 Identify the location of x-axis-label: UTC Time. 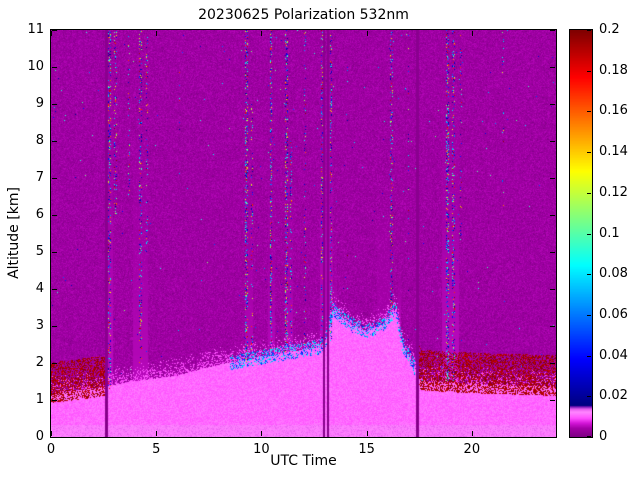
(303, 461).